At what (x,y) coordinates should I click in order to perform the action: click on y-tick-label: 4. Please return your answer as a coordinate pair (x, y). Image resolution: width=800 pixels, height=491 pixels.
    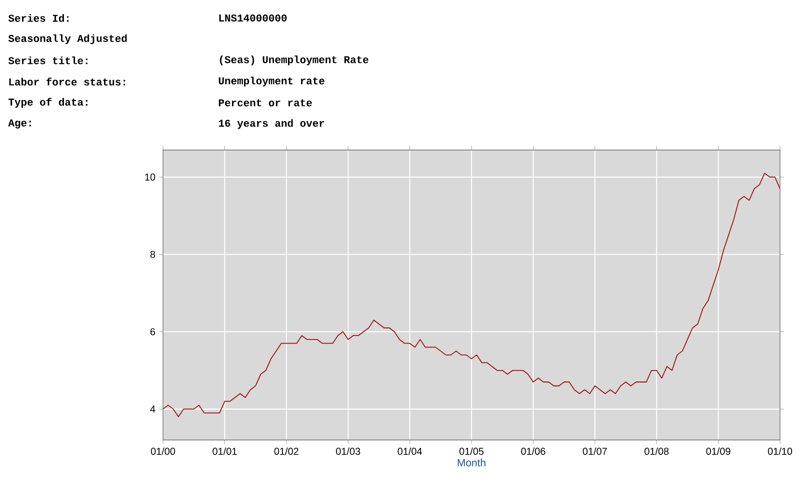
    Looking at the image, I should click on (153, 409).